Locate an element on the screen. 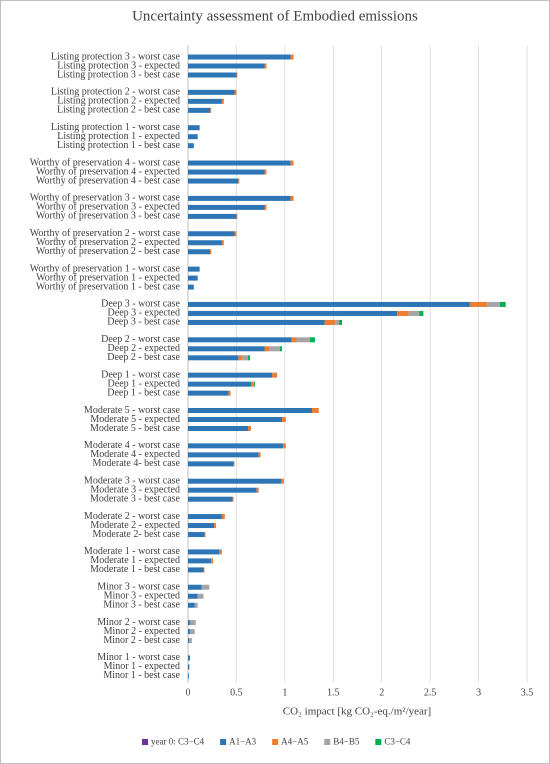 This screenshot has height=764, width=550. x-axis-title: CO₂ impact [kg CO₂-eq./m²/year] is located at coordinates (357, 712).